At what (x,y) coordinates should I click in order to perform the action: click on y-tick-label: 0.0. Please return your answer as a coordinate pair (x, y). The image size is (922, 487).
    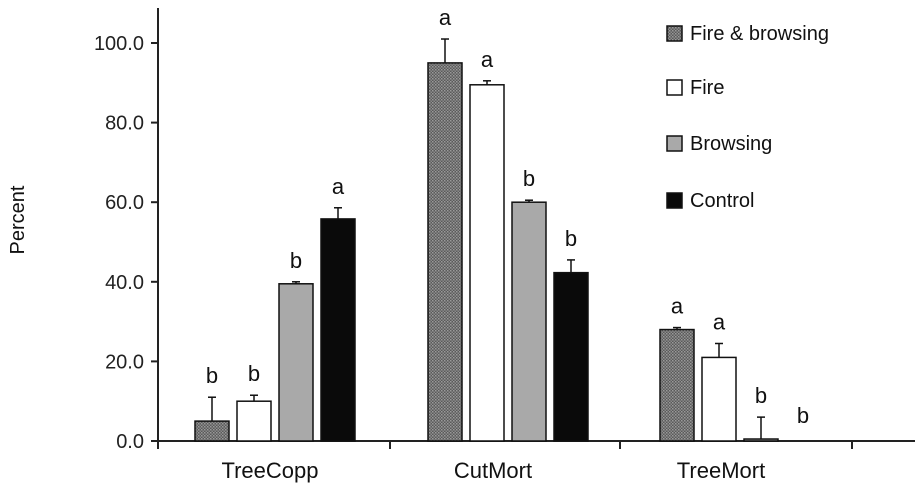
    Looking at the image, I should click on (130, 442).